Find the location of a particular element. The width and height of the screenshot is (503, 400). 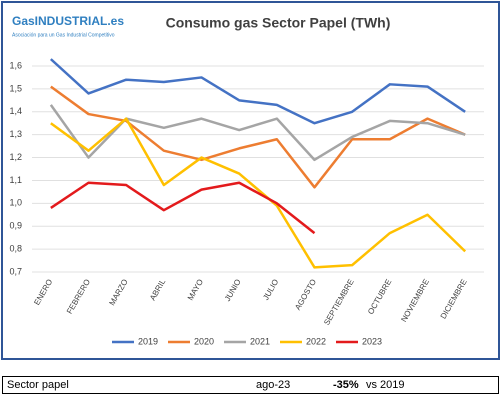

y-tick-label: 0,7 is located at coordinates (15, 271).